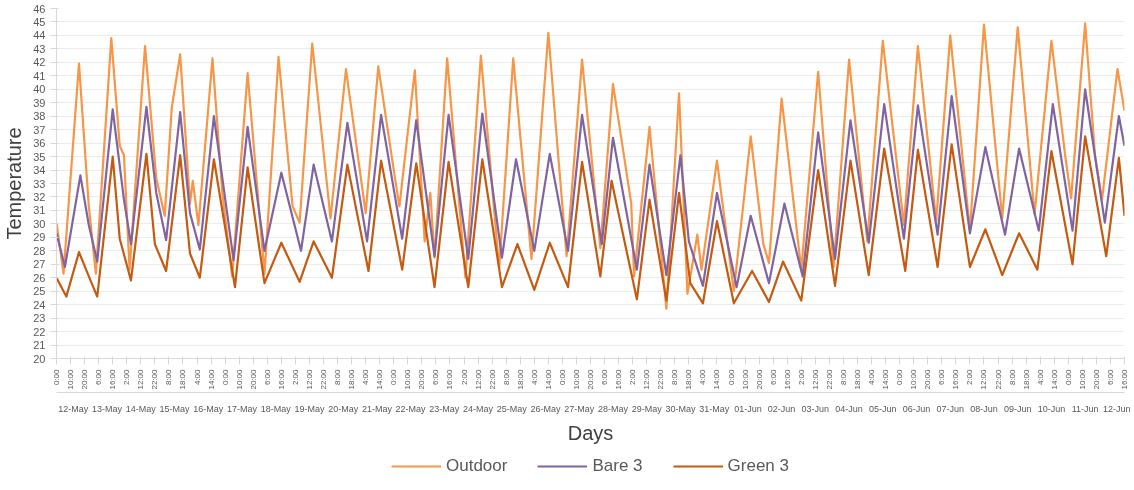 The width and height of the screenshot is (1134, 490). What do you see at coordinates (1116, 408) in the screenshot?
I see `x2-tick-label: 12-Jun` at bounding box center [1116, 408].